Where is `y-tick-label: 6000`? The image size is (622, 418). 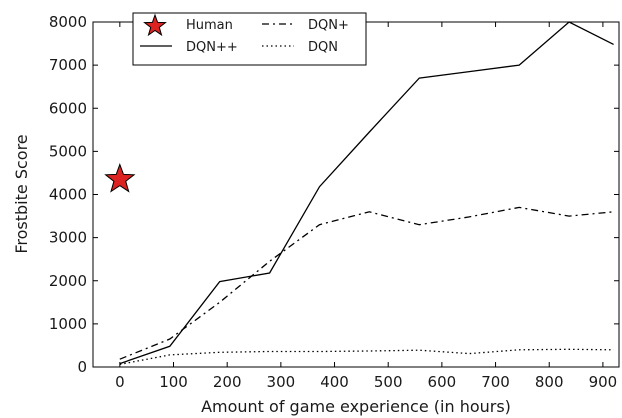 y-tick-label: 6000 is located at coordinates (68, 108).